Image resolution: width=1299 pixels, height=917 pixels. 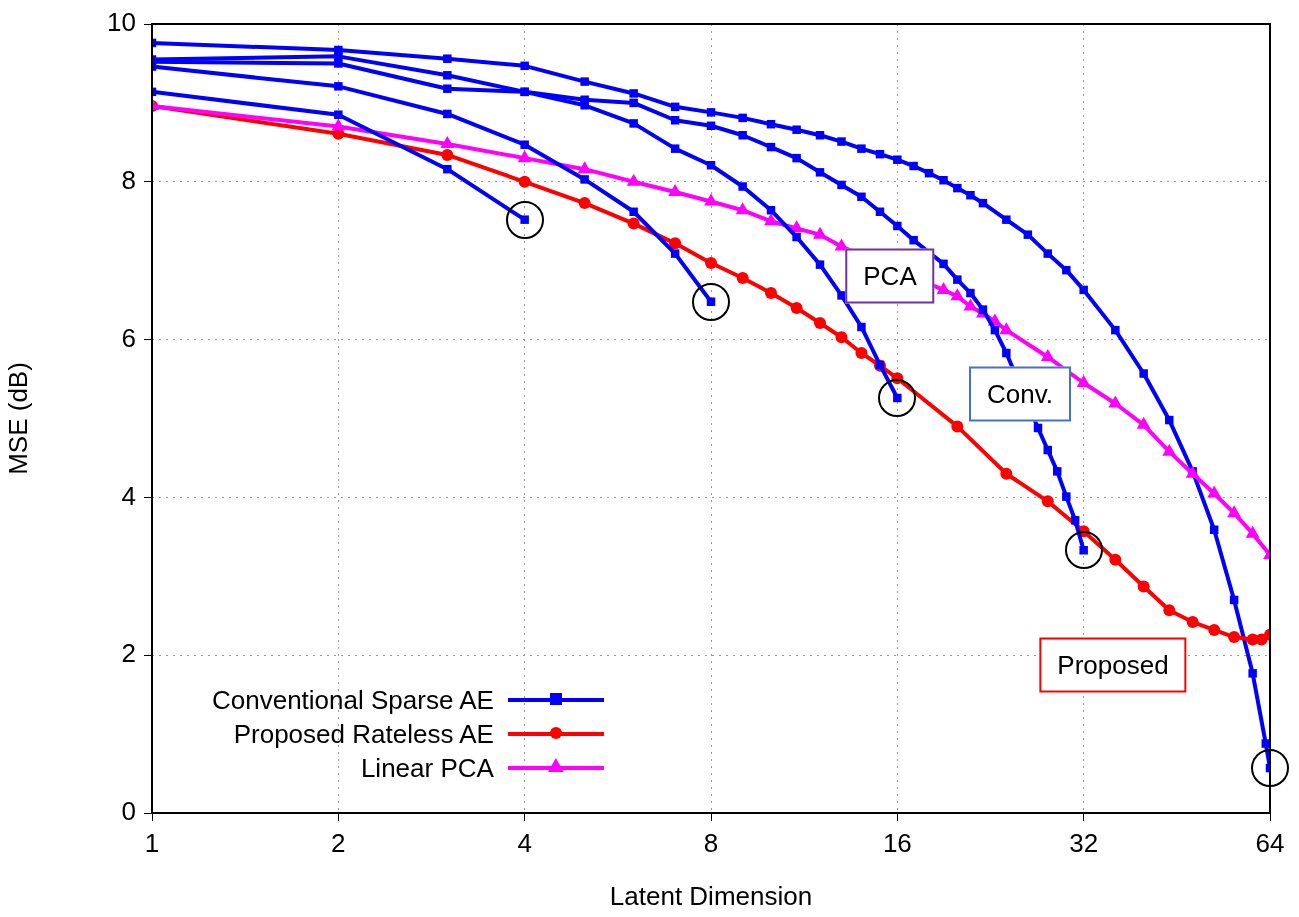 I want to click on x-tick-label: 16, so click(x=897, y=842).